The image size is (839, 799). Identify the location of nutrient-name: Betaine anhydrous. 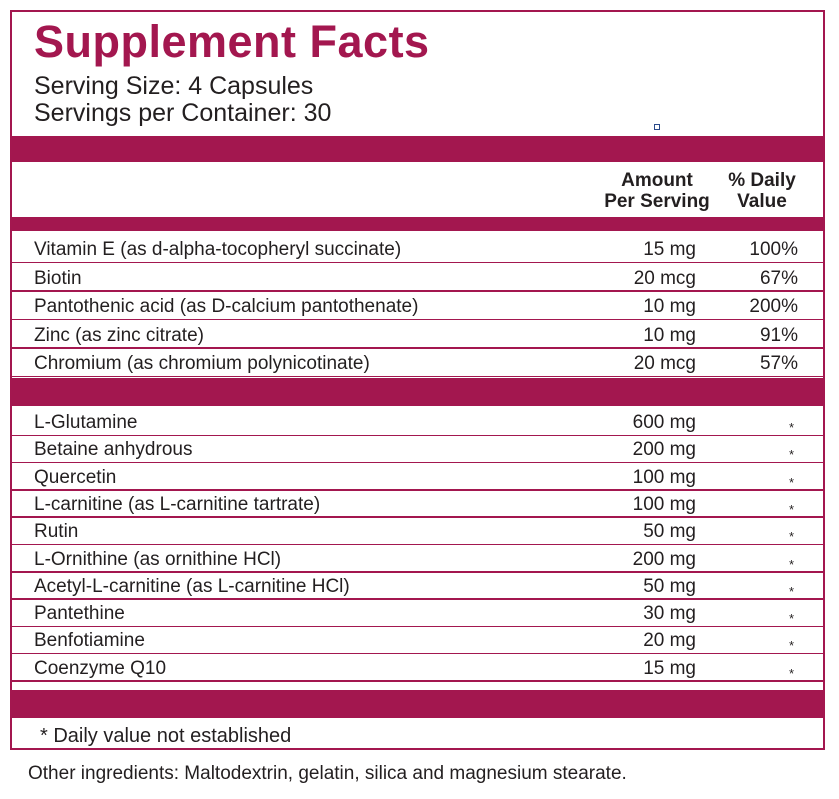
(113, 450).